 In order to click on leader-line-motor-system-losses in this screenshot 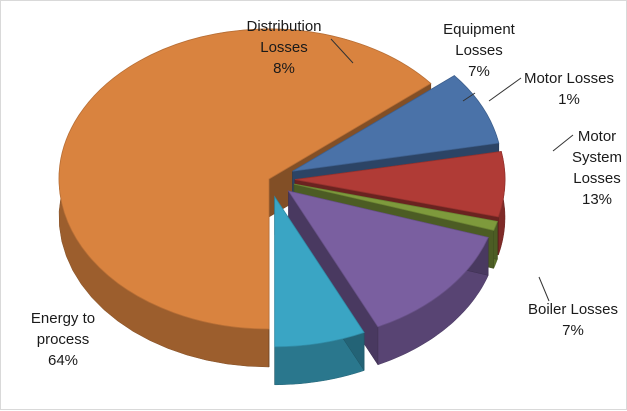, I will do `click(563, 143)`.